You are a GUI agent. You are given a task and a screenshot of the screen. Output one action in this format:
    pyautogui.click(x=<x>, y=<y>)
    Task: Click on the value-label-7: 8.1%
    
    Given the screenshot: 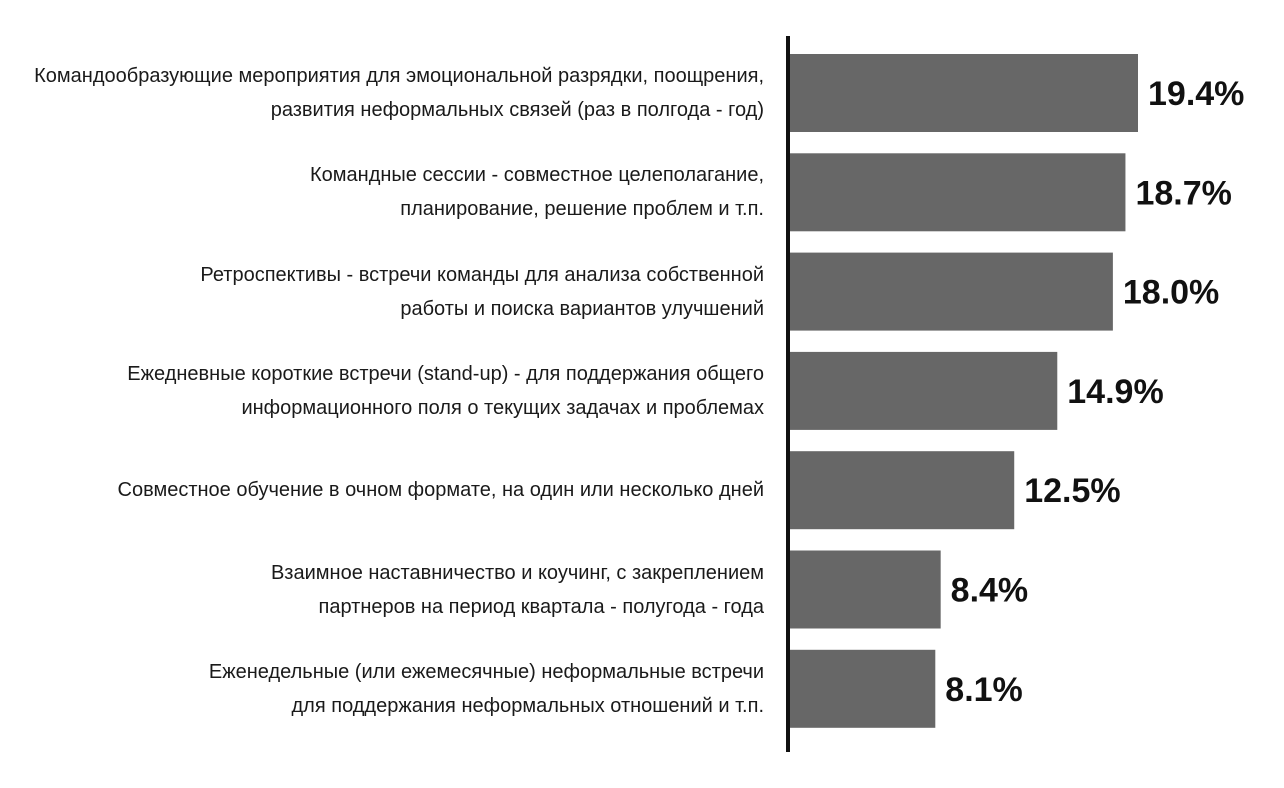 What is the action you would take?
    pyautogui.click(x=984, y=690)
    